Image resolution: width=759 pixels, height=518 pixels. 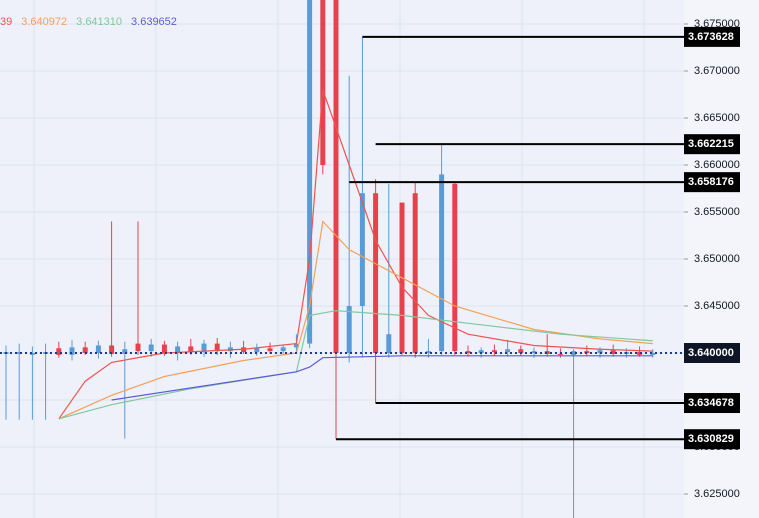 What do you see at coordinates (6, 22) in the screenshot?
I see `legend-value: 39` at bounding box center [6, 22].